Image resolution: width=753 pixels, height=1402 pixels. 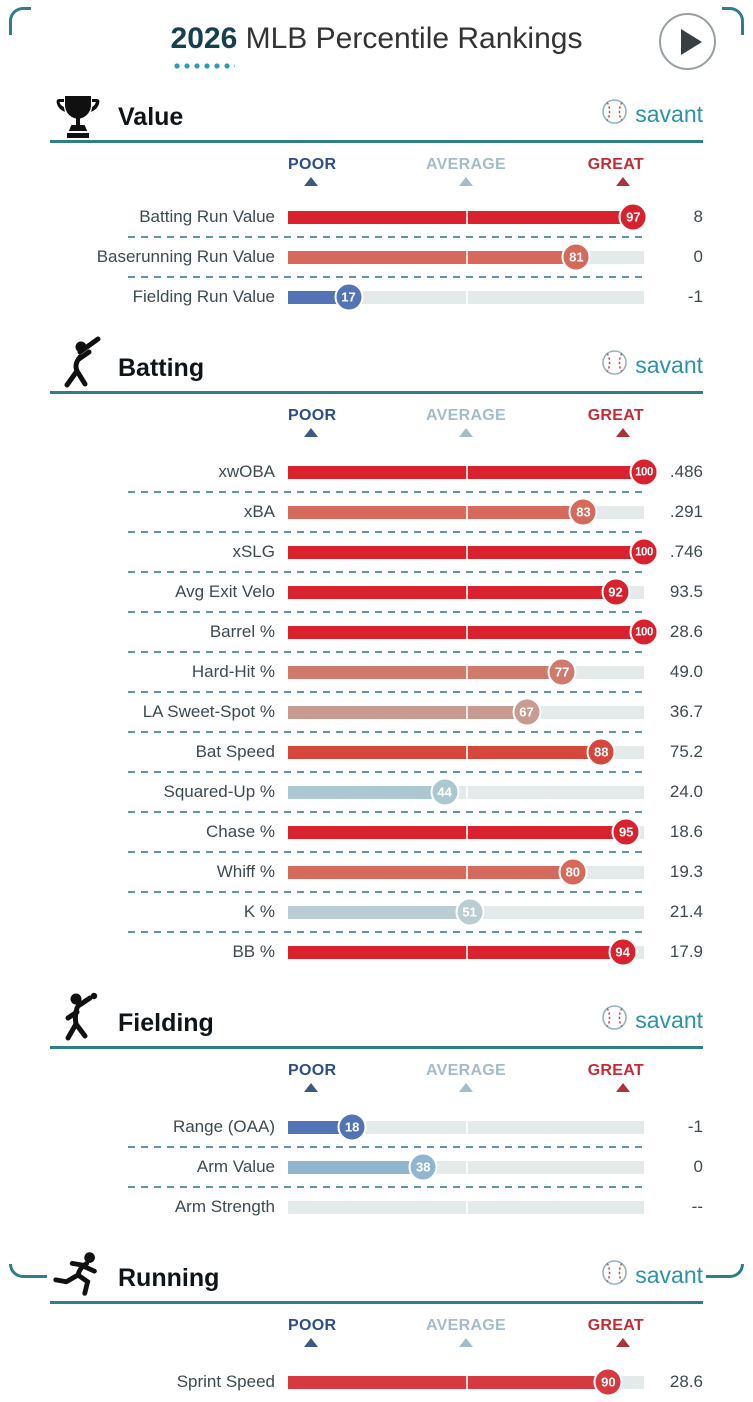 What do you see at coordinates (633, 217) in the screenshot?
I see `percentile-badge: 97` at bounding box center [633, 217].